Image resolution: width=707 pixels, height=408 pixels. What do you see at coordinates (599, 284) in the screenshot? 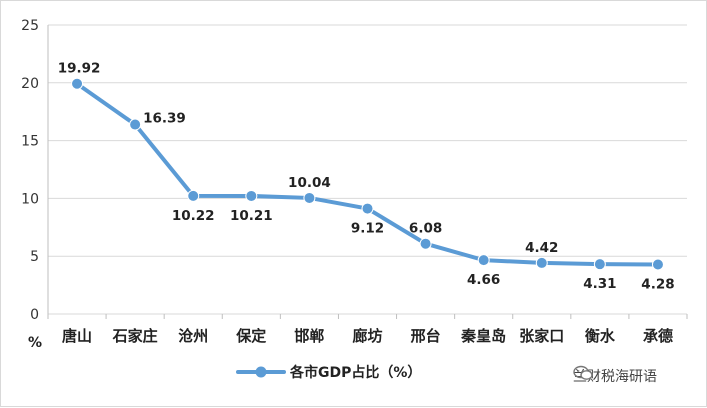
I see `data-label: 4.31` at bounding box center [599, 284].